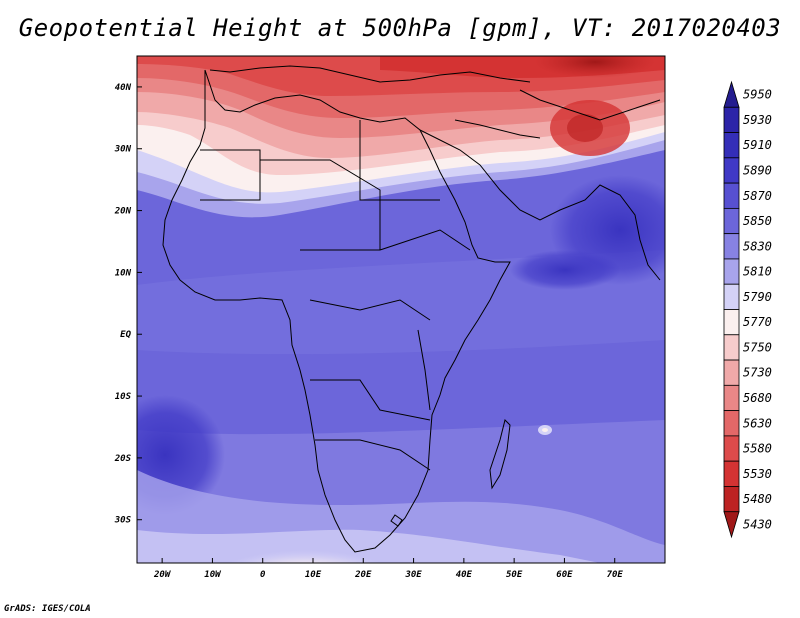 This screenshot has width=800, height=618. What do you see at coordinates (213, 575) in the screenshot?
I see `lon-tick-label: 10W` at bounding box center [213, 575].